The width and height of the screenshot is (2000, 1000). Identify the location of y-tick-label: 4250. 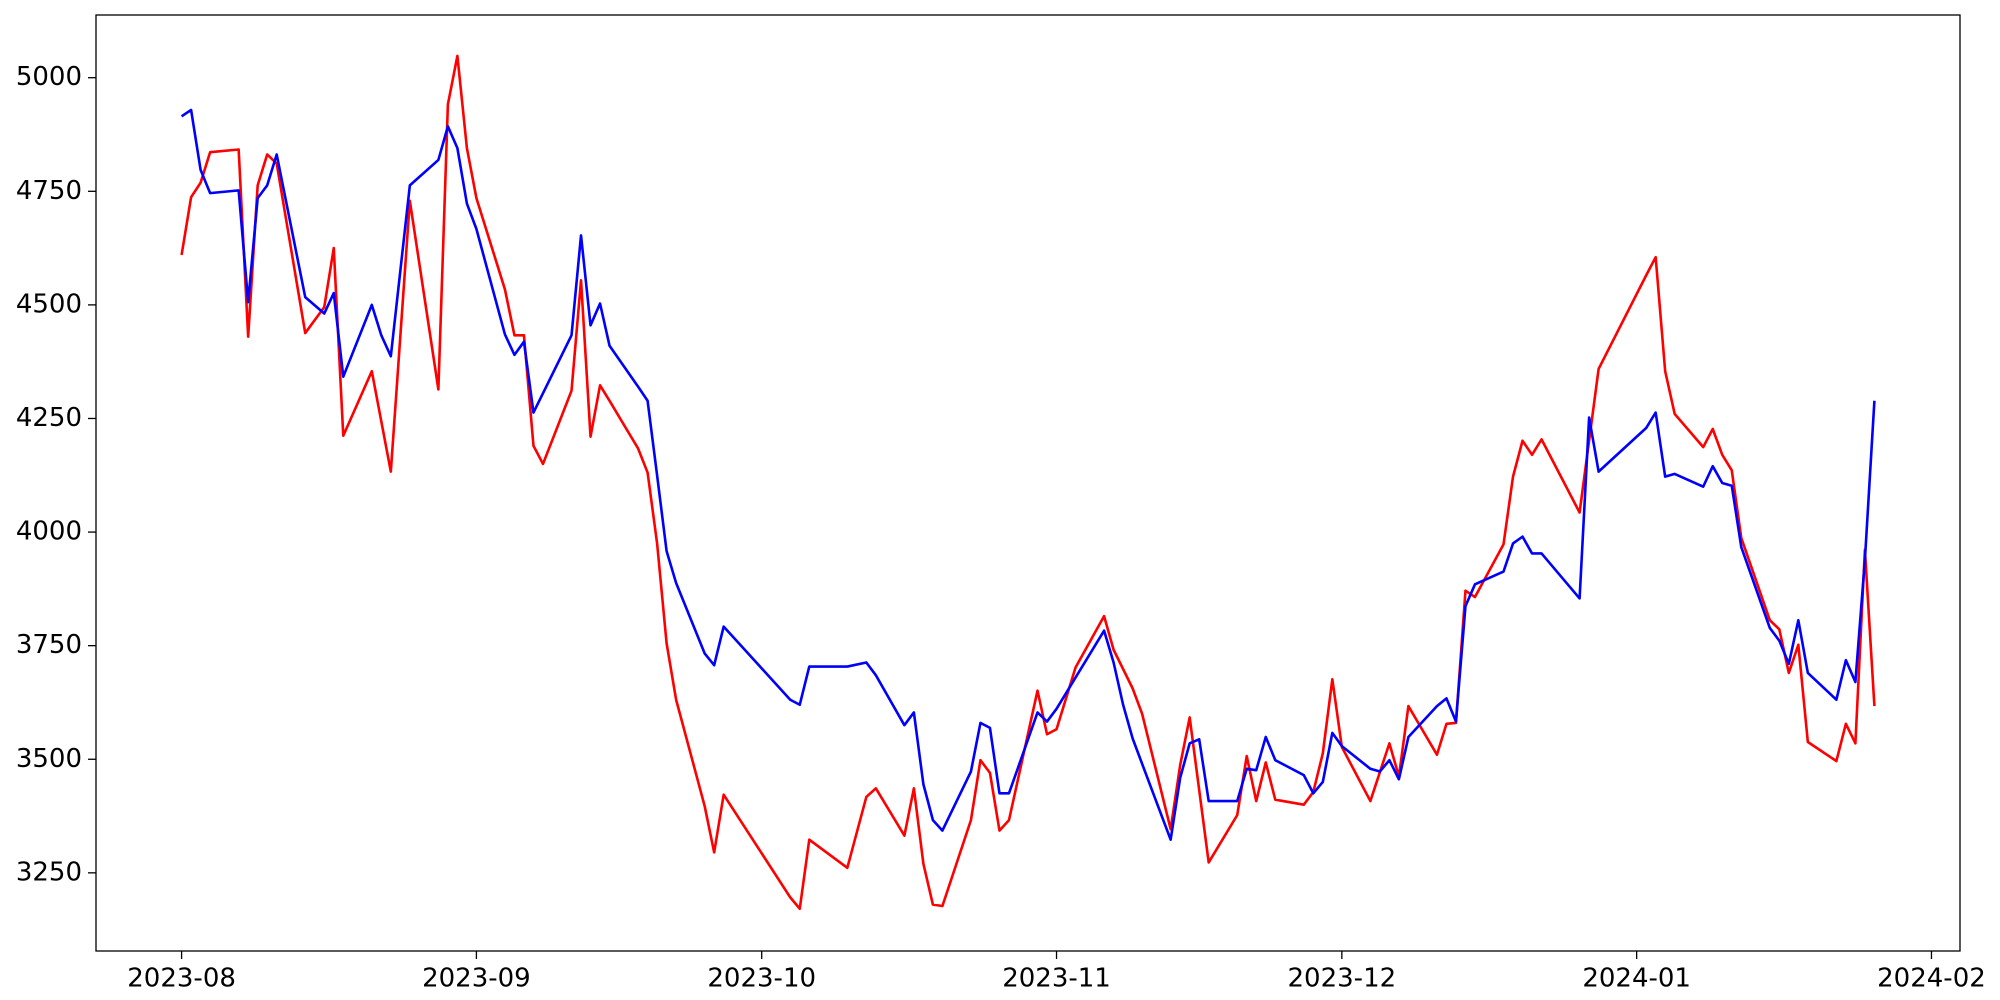
(49, 418).